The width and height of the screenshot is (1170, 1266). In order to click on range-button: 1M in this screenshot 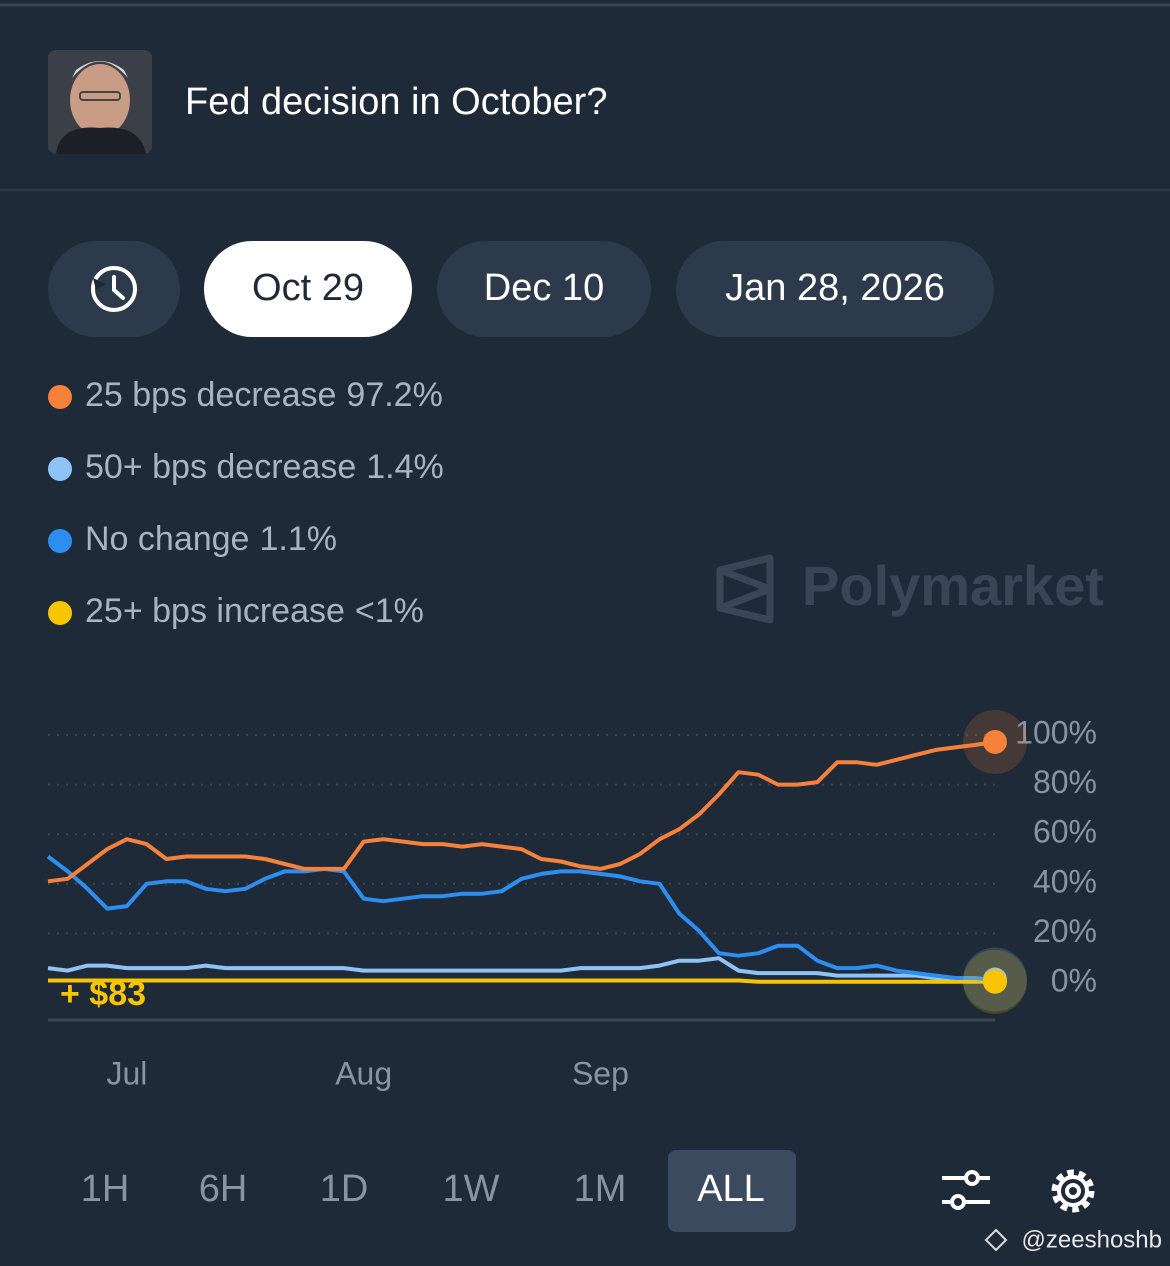, I will do `click(600, 1189)`.